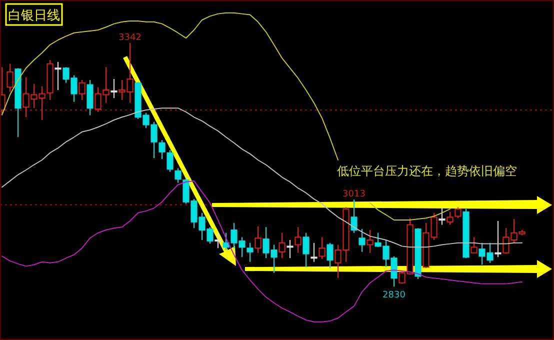 The image size is (554, 340). I want to click on annotation: 2830, so click(394, 295).